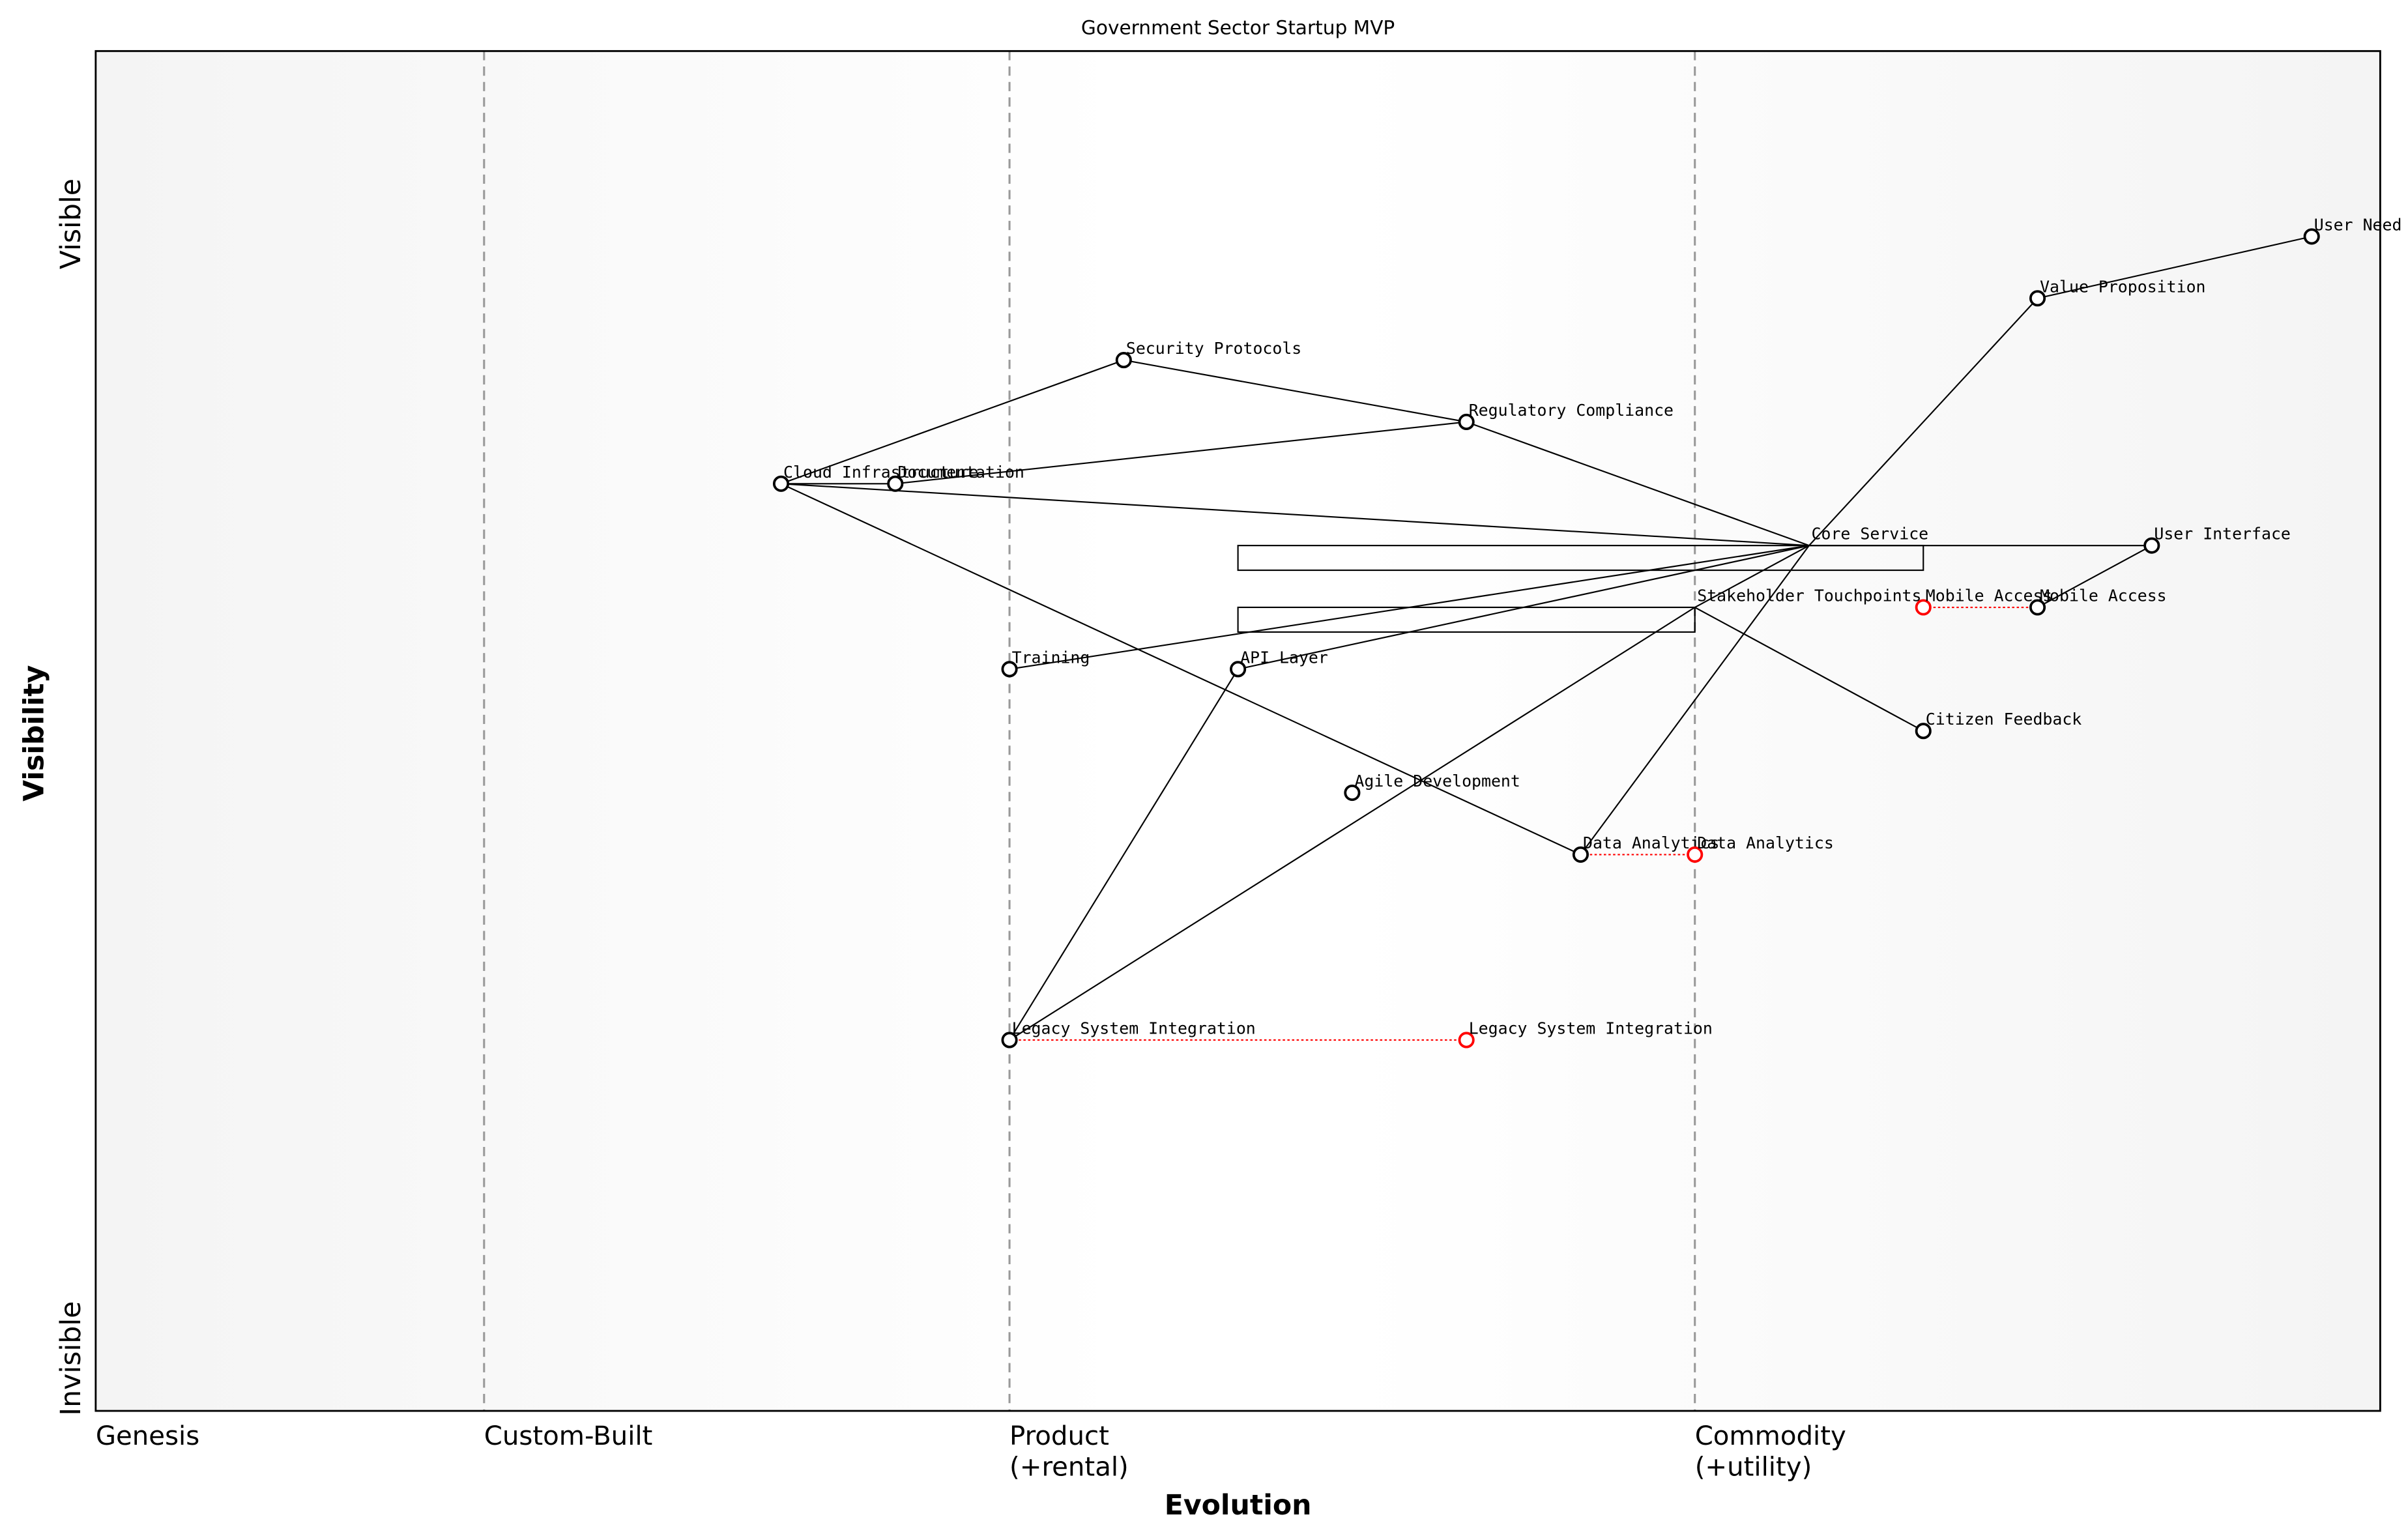 Image resolution: width=2408 pixels, height=1534 pixels. I want to click on y-axis-label: Visibility, so click(34, 733).